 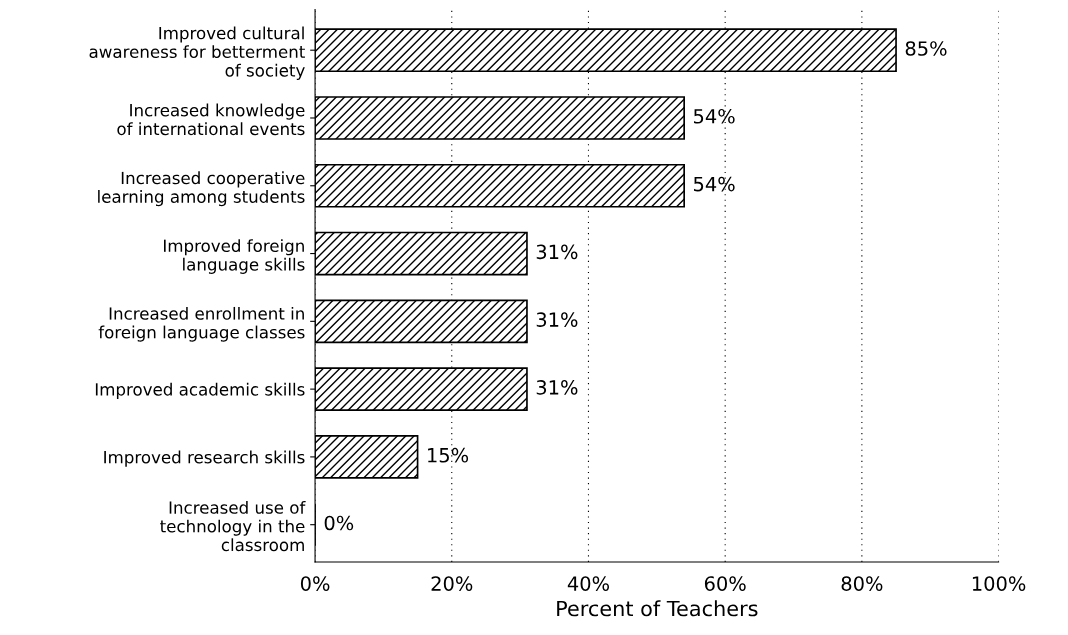 I want to click on y-tick-label: Improved academic skills, so click(x=200, y=390).